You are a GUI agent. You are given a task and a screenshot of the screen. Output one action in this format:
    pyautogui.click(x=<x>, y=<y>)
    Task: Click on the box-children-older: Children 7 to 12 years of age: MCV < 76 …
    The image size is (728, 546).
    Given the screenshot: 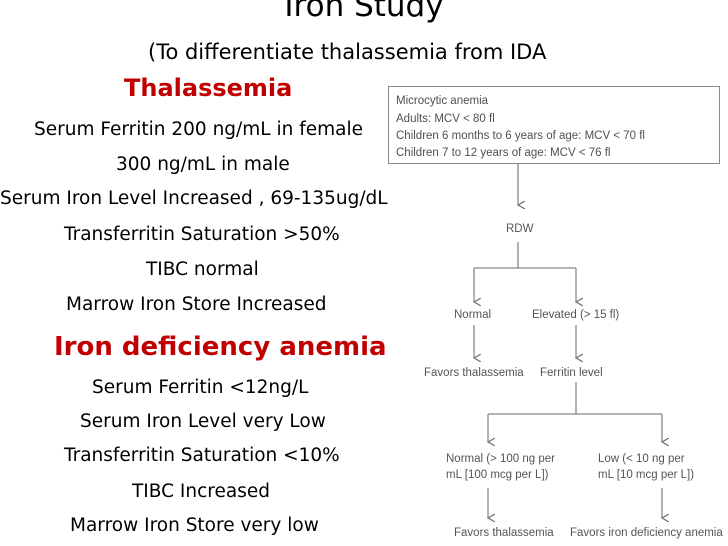 What is the action you would take?
    pyautogui.click(x=503, y=153)
    